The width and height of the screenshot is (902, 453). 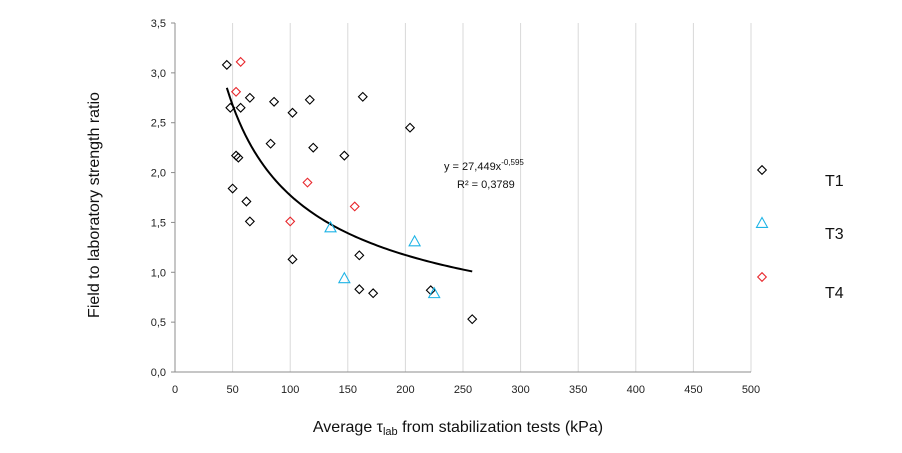 I want to click on y-tick-label: 1,5, so click(x=158, y=223).